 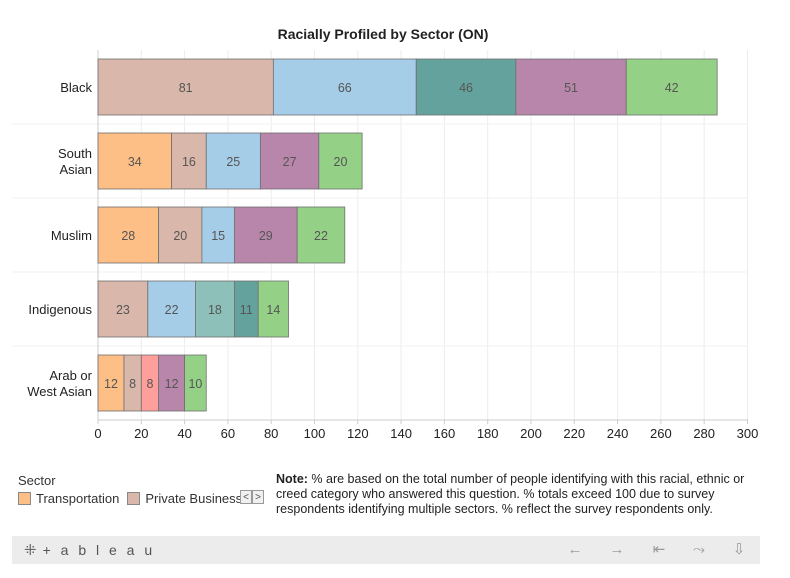 I want to click on x-tick-label: 40, so click(x=184, y=433).